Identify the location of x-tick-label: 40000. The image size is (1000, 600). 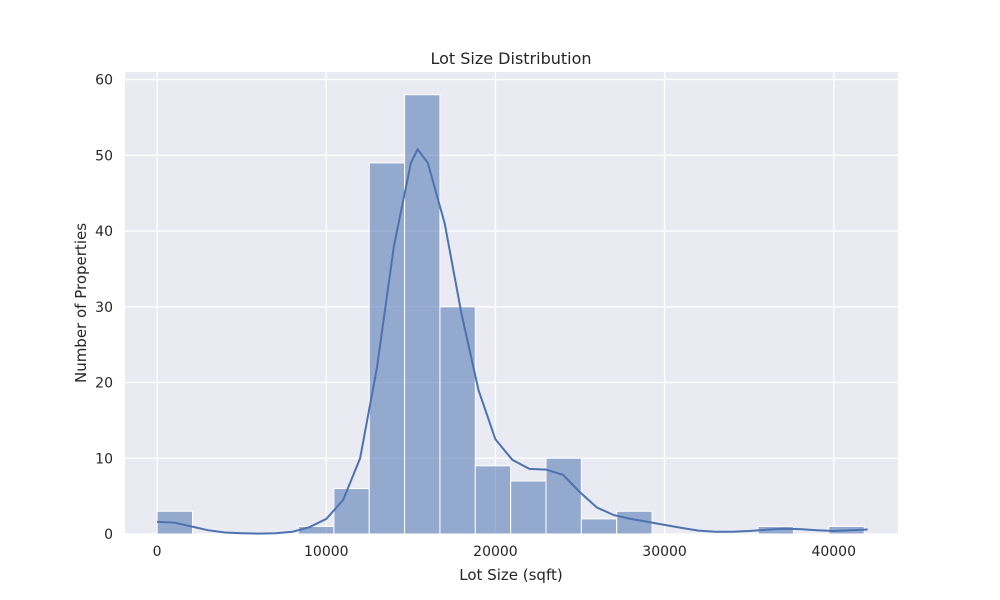
(833, 552).